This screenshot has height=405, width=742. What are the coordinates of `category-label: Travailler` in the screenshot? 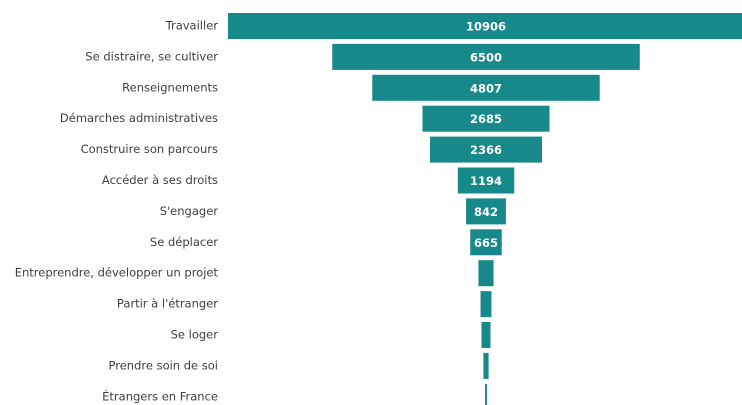 It's located at (192, 26).